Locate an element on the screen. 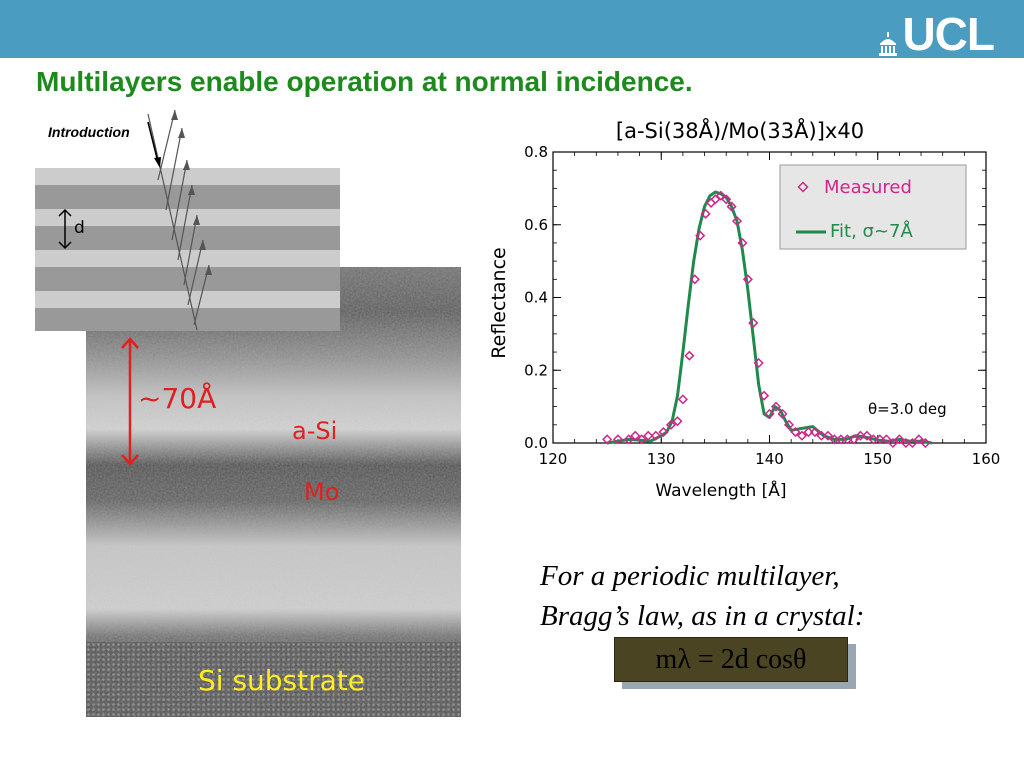  x-tick-label: 160 is located at coordinates (986, 459).